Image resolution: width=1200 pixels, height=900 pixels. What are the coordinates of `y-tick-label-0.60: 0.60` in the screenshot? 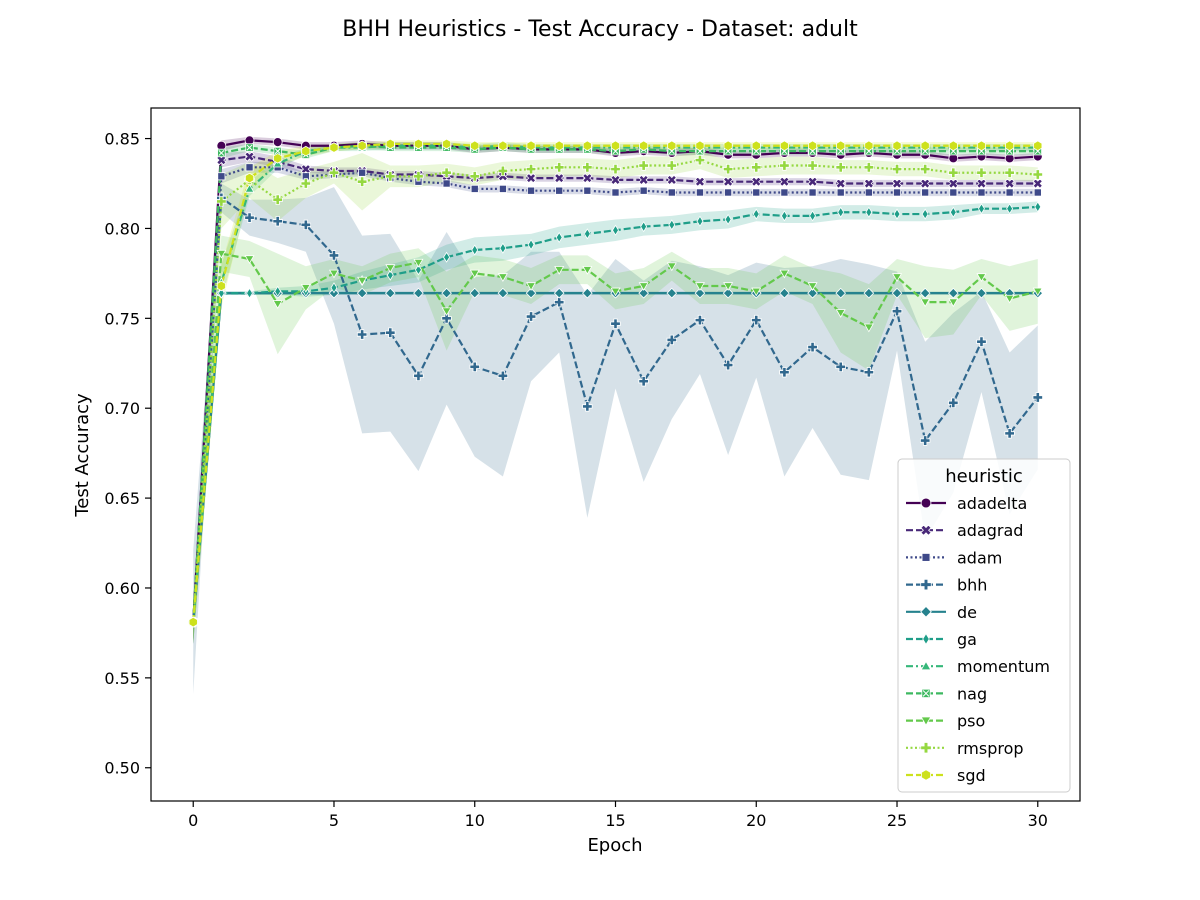 It's located at (122, 588).